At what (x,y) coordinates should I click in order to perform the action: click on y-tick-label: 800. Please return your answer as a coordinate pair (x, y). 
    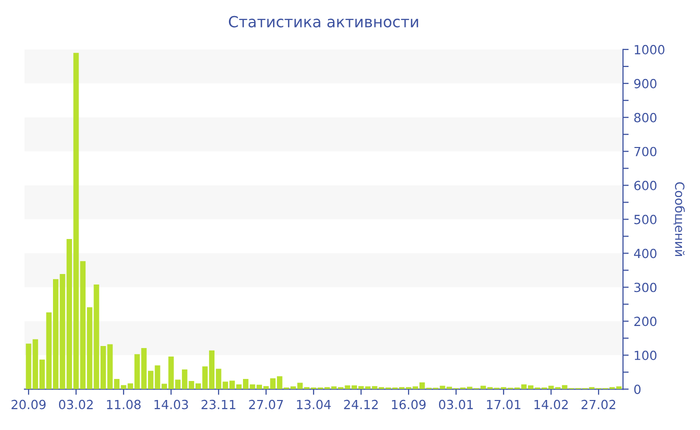
    Looking at the image, I should click on (645, 117).